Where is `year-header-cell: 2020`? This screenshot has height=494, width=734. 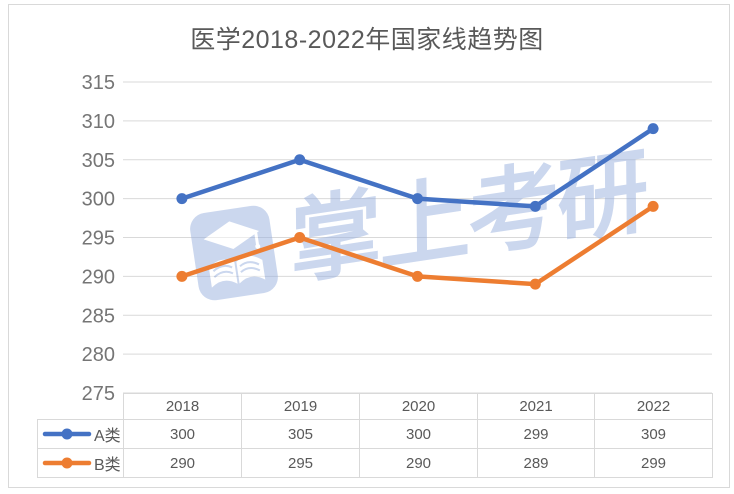
year-header-cell: 2020 is located at coordinates (418, 406).